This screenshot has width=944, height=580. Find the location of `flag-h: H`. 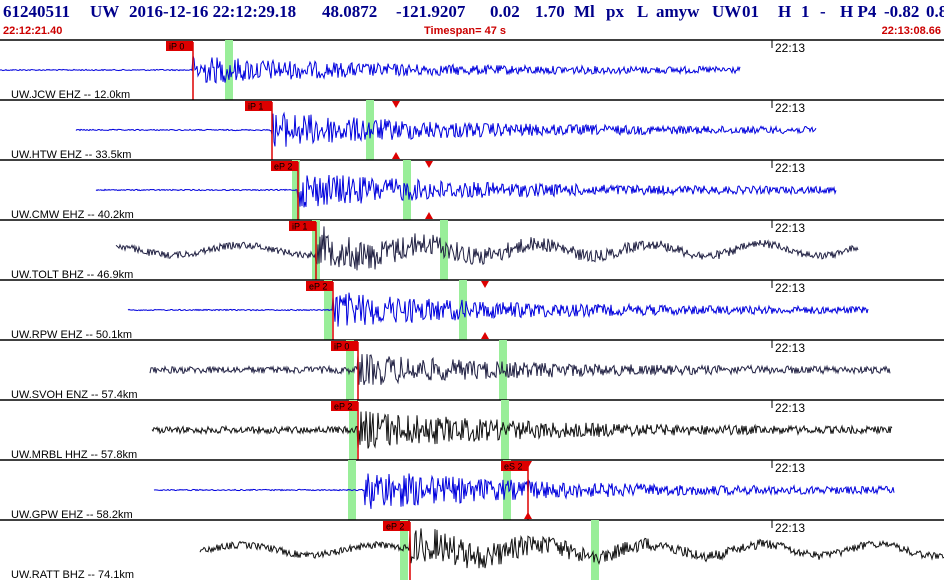

flag-h: H is located at coordinates (785, 11).